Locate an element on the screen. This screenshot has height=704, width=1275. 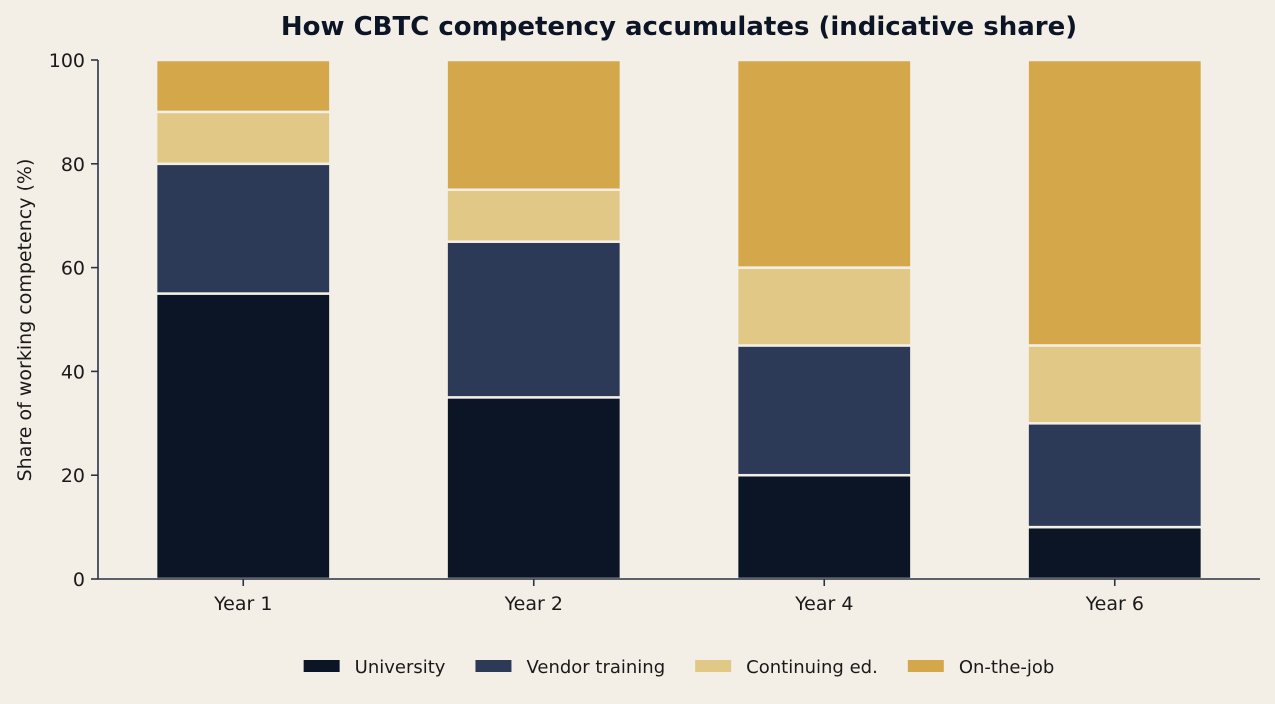
y-tick-label: 80 is located at coordinates (73, 165).